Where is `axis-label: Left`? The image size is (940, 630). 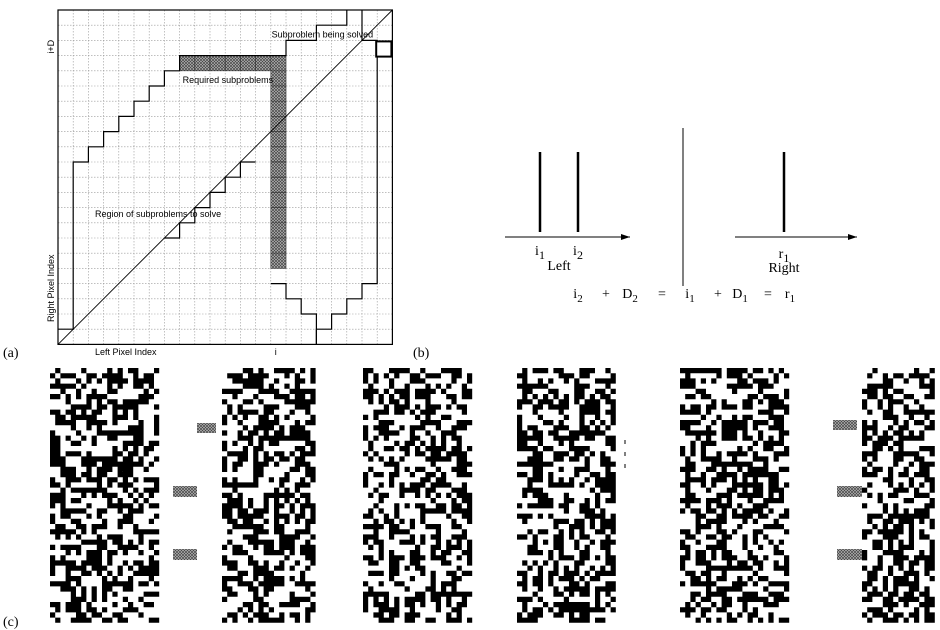 axis-label: Left is located at coordinates (558, 266).